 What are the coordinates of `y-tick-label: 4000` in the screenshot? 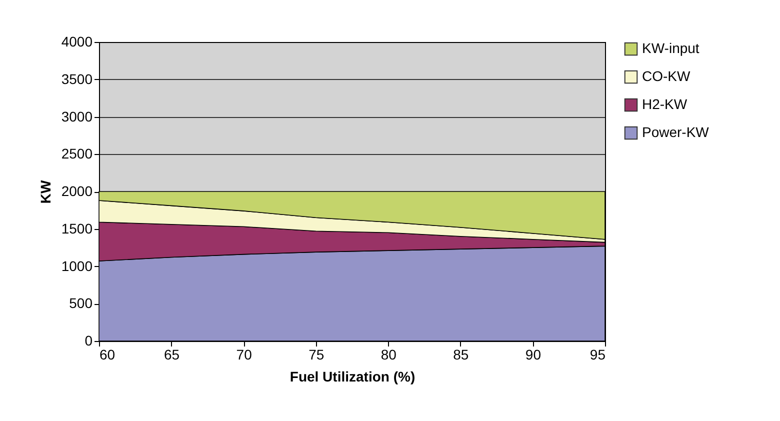 It's located at (77, 42).